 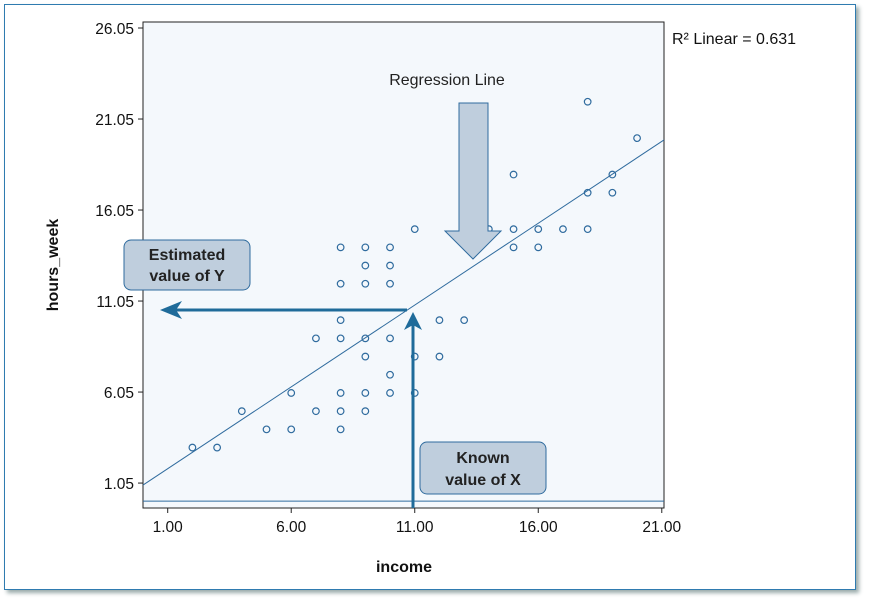 I want to click on estimated-y-box, so click(x=187, y=265).